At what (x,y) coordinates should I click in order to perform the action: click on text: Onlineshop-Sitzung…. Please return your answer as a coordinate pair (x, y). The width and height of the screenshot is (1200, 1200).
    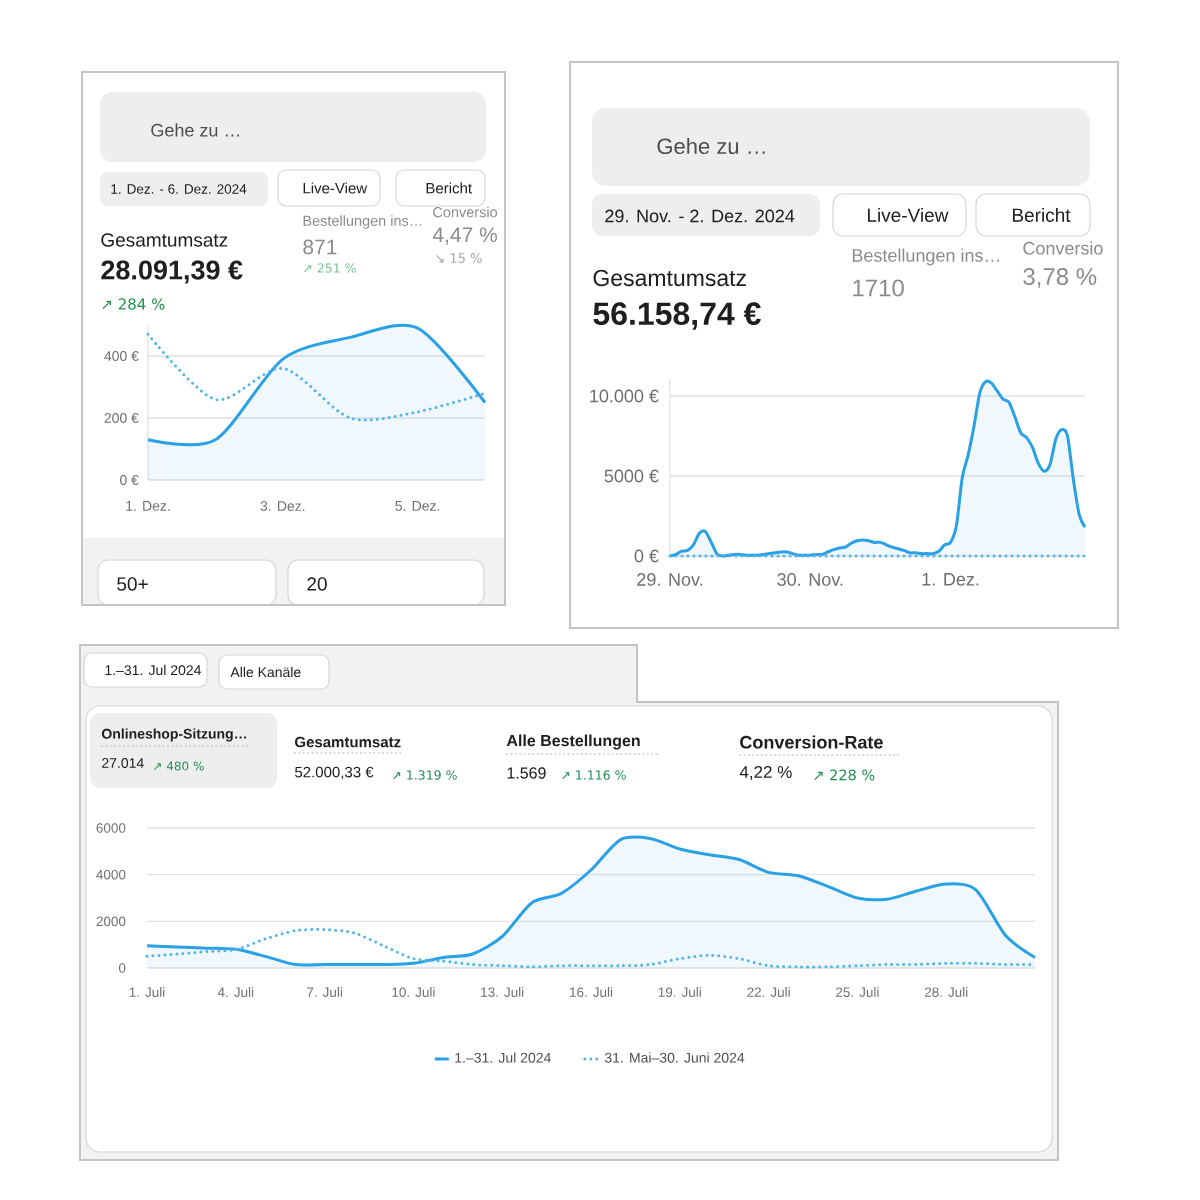
    Looking at the image, I should click on (174, 735).